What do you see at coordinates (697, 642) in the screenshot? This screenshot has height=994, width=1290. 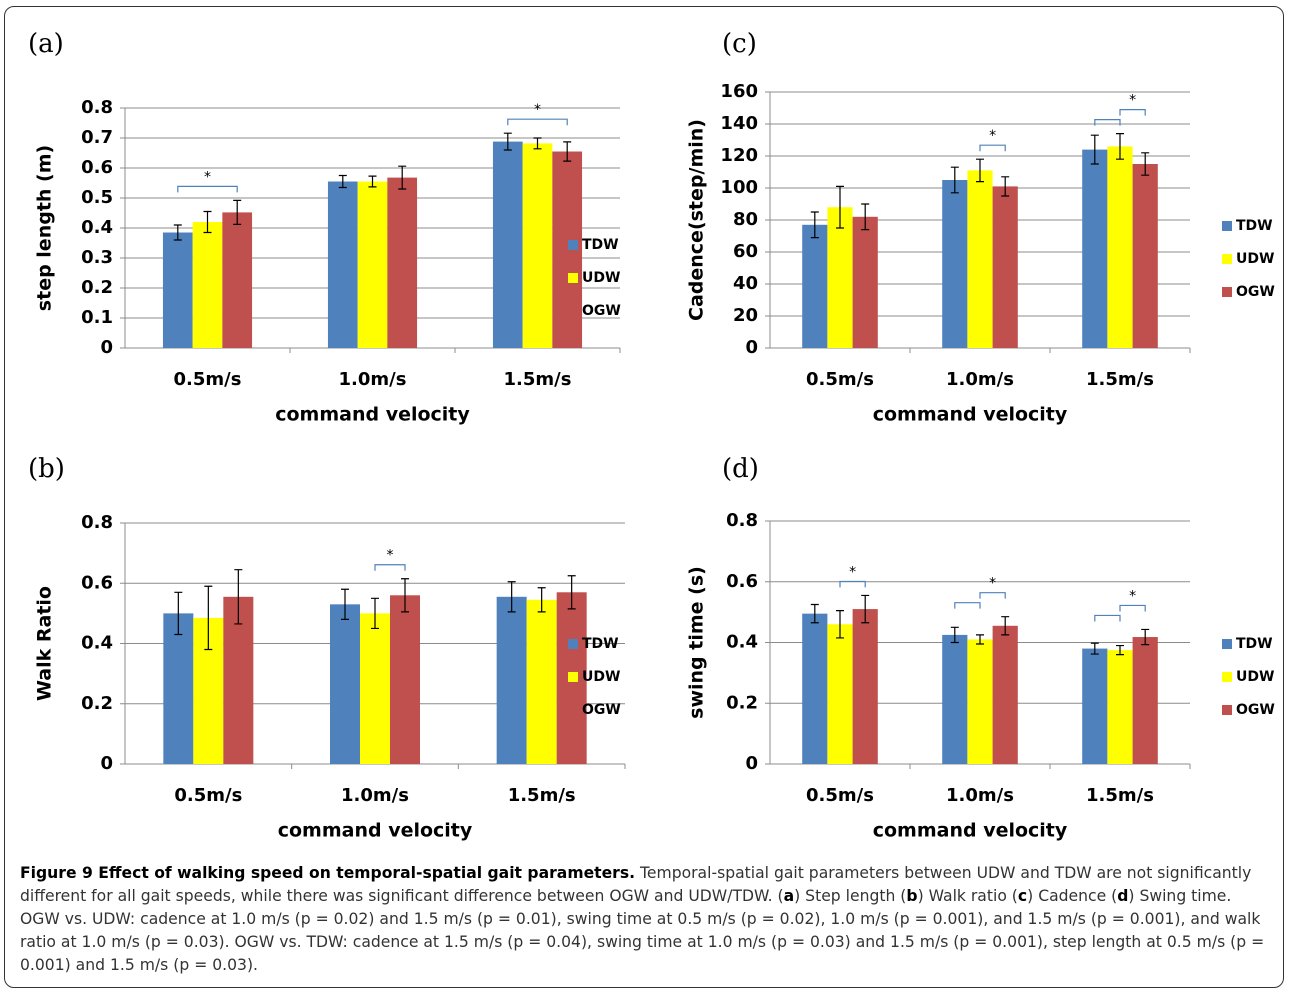 I see `y-axis-label: swing time (s)` at bounding box center [697, 642].